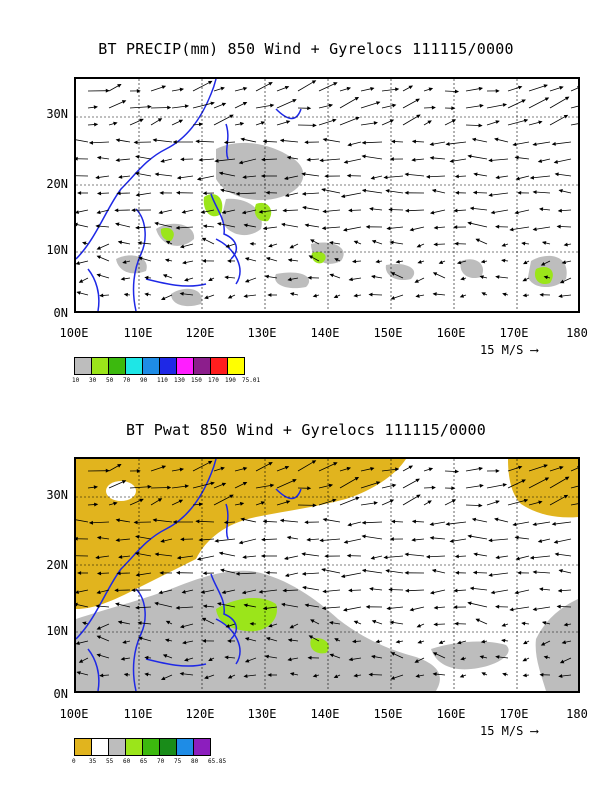  Describe the element at coordinates (451, 333) in the screenshot. I see `top-lon-label-160: 160E` at that location.